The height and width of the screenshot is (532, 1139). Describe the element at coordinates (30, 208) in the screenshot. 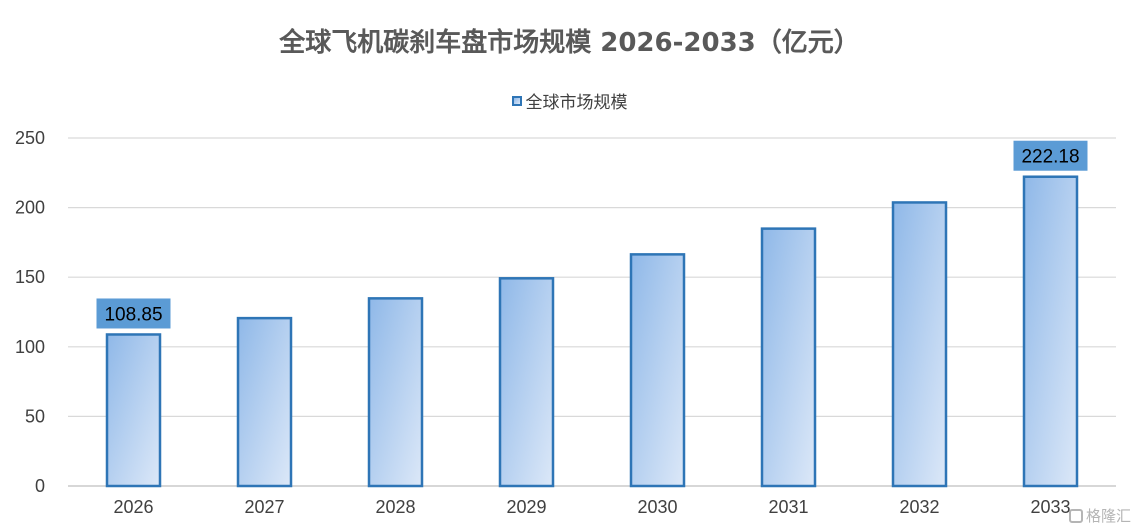

I see `y-tick-label: 200` at that location.